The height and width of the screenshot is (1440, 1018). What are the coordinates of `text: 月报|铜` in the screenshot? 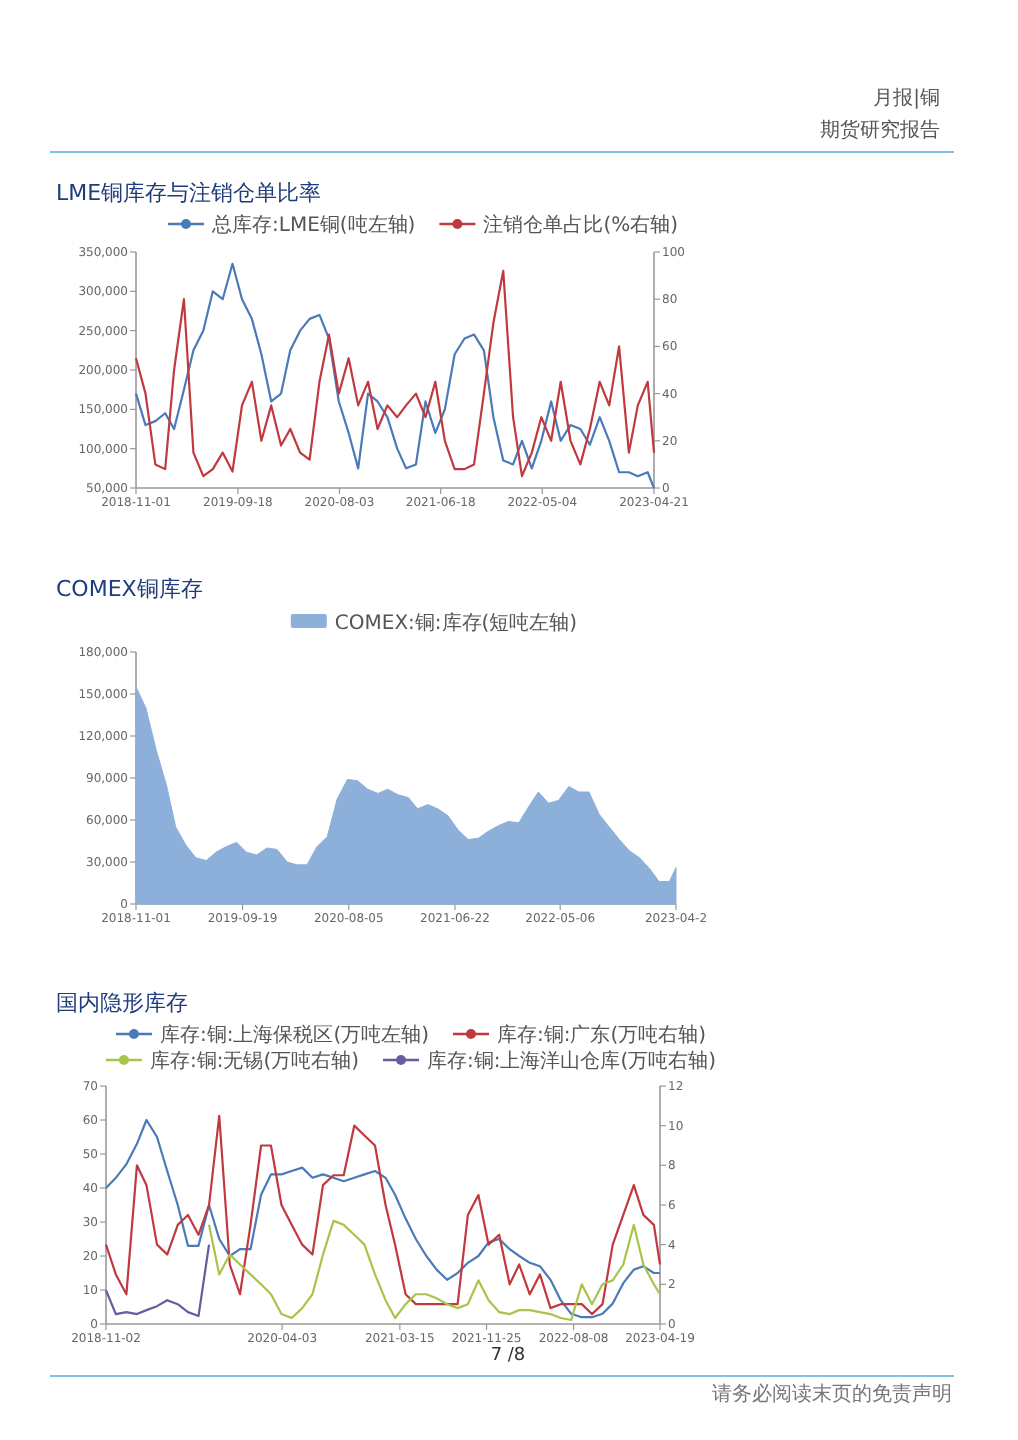 It's located at (906, 98).